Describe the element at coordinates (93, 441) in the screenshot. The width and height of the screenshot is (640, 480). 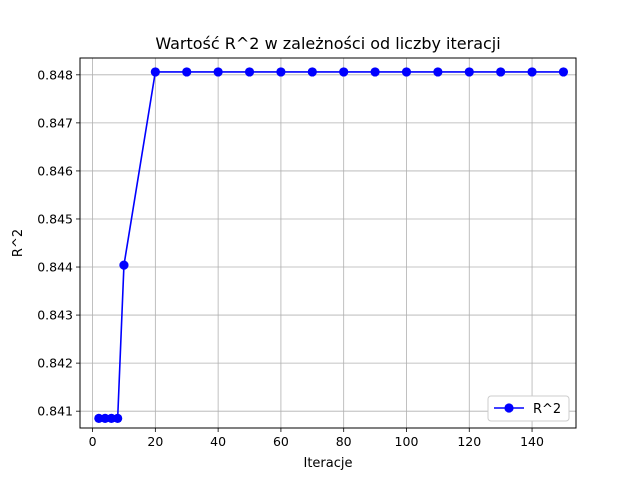
I see `x-tick-label: 0` at that location.